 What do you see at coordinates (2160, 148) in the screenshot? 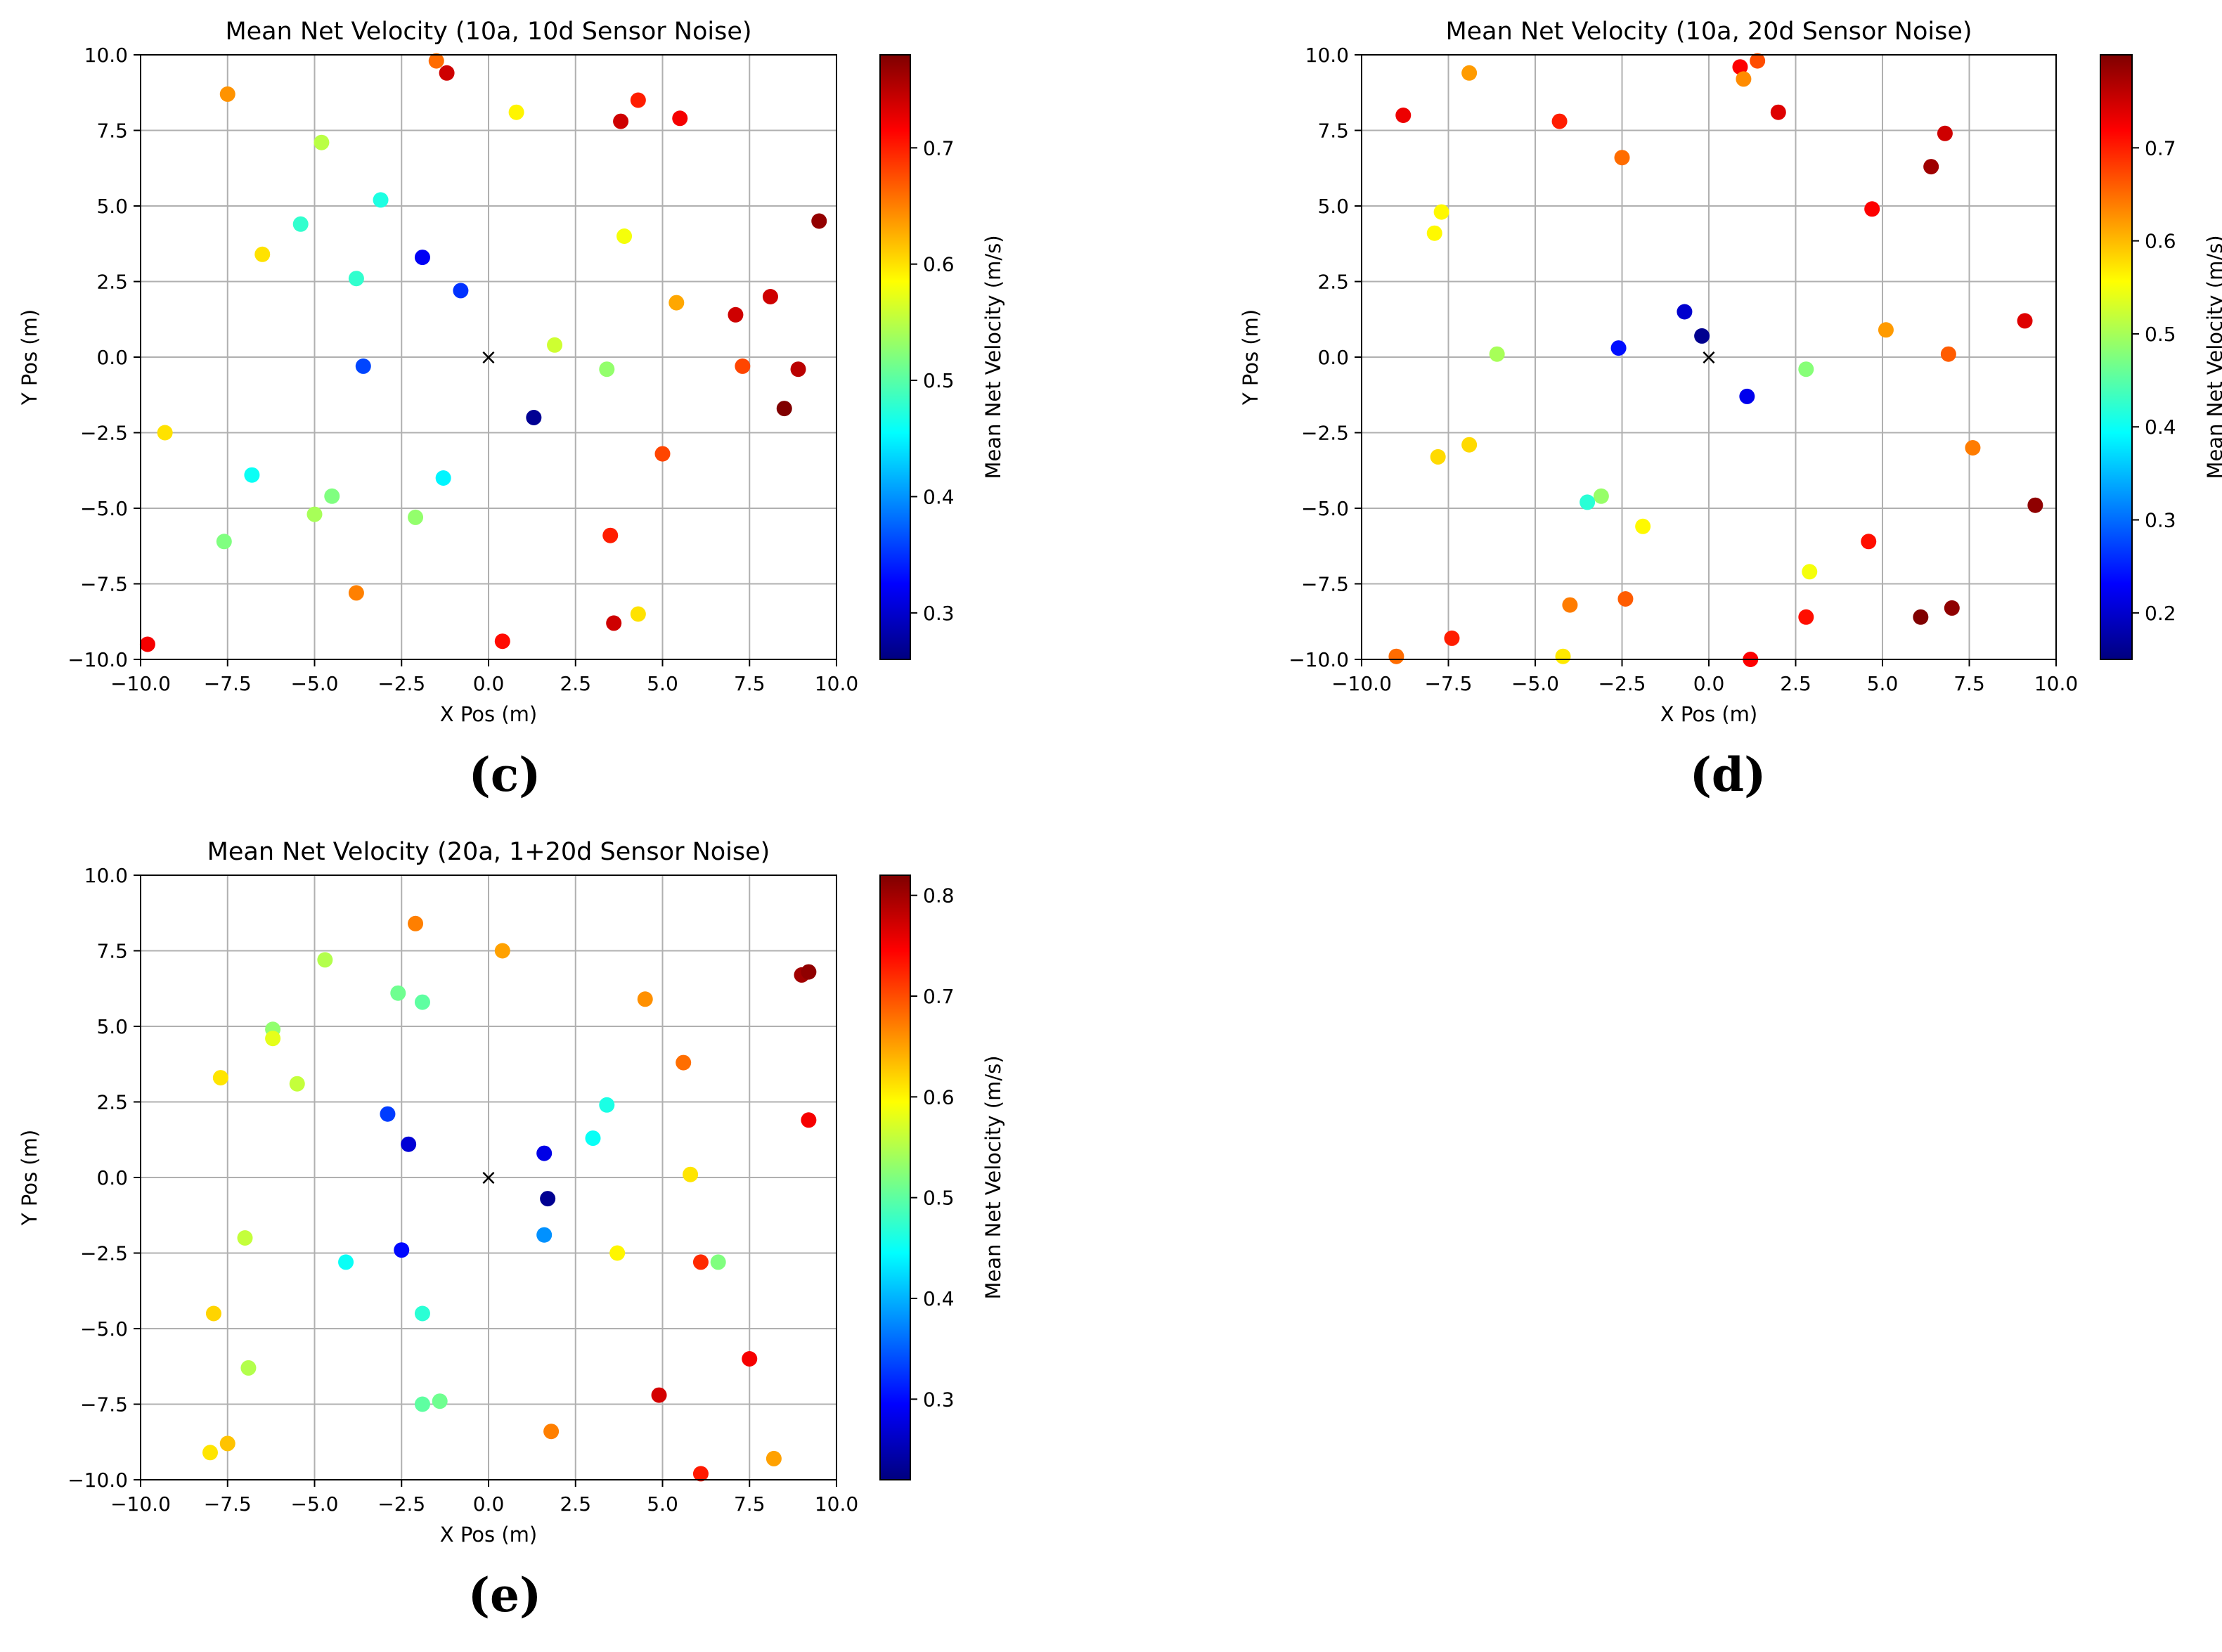
I see `colorbar-tick-label: 0.7` at bounding box center [2160, 148].